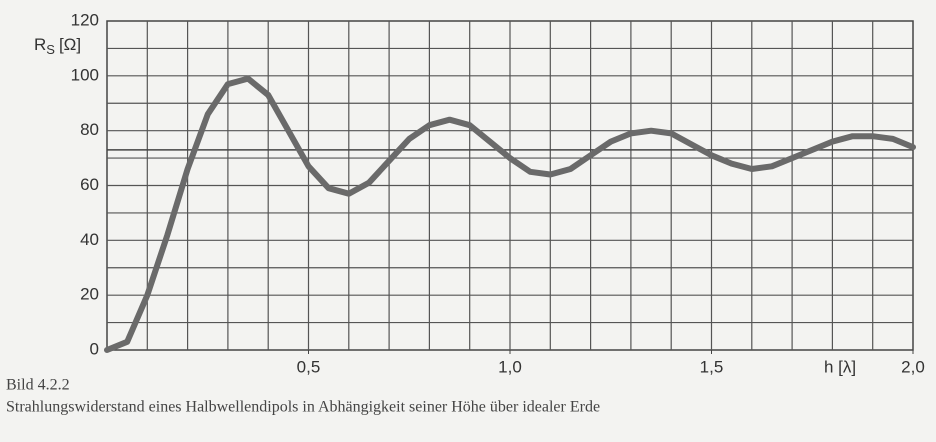  Describe the element at coordinates (50, 49) in the screenshot. I see `y-label-subscript: S` at that location.